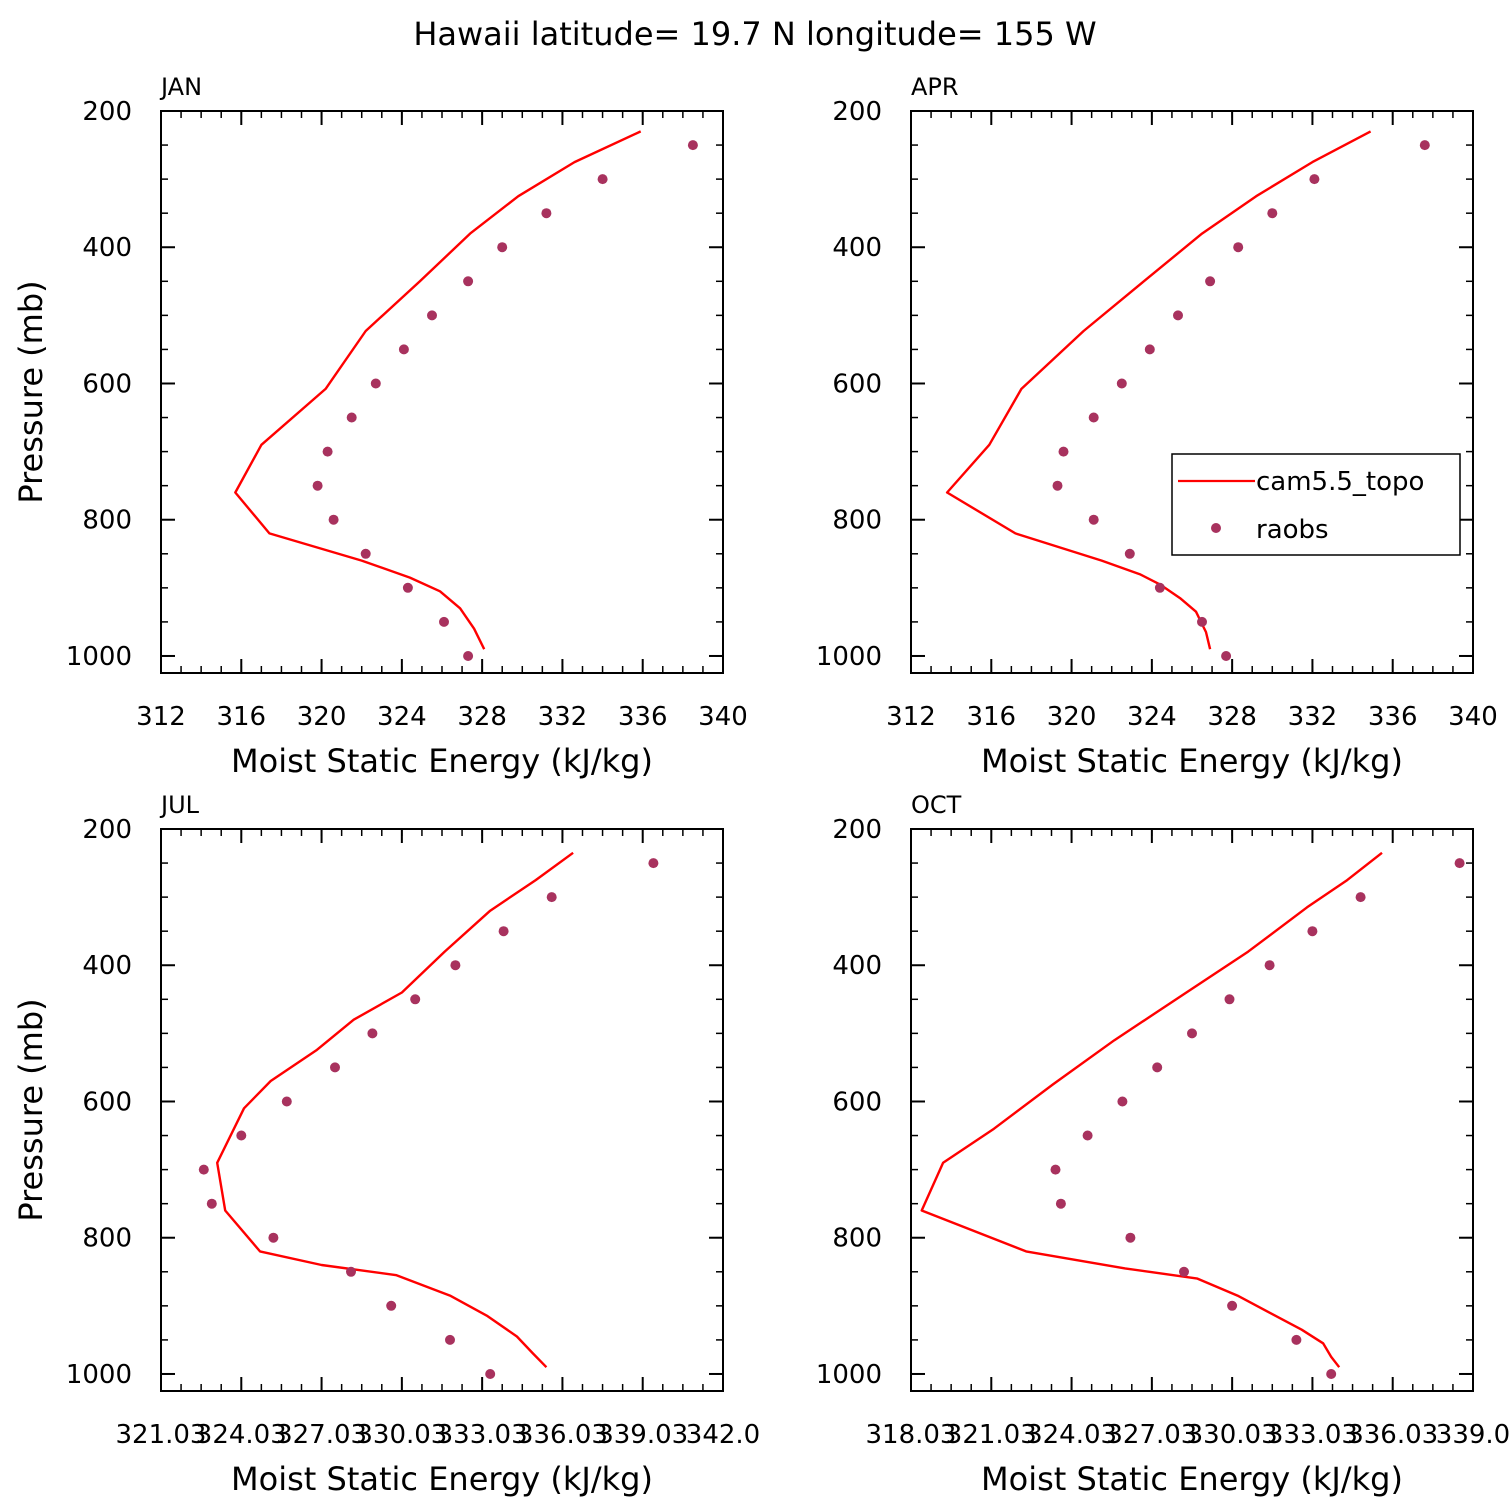 This screenshot has width=1510, height=1510. I want to click on x-tick-label: 321.03, so click(991, 1435).